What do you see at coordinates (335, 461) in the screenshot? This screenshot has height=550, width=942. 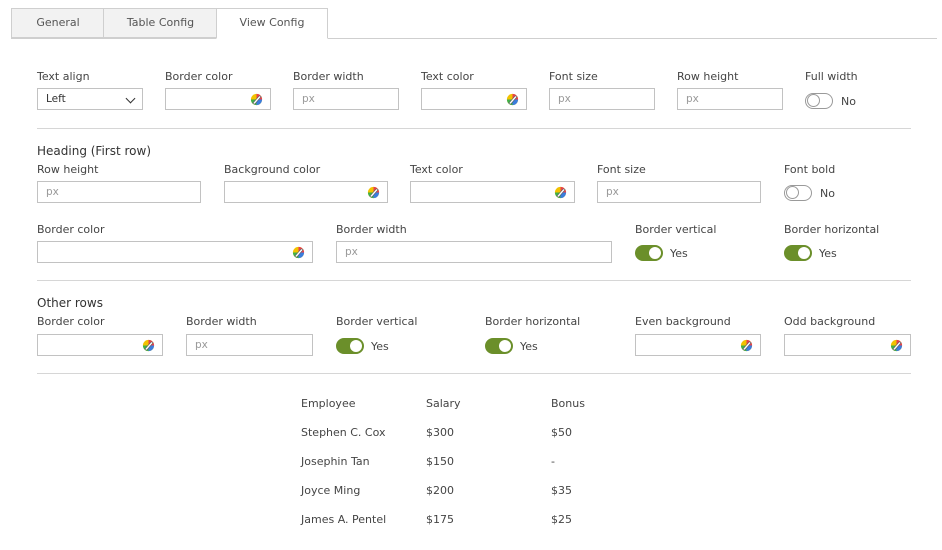 I see `table-cell: Josephin Tan` at bounding box center [335, 461].